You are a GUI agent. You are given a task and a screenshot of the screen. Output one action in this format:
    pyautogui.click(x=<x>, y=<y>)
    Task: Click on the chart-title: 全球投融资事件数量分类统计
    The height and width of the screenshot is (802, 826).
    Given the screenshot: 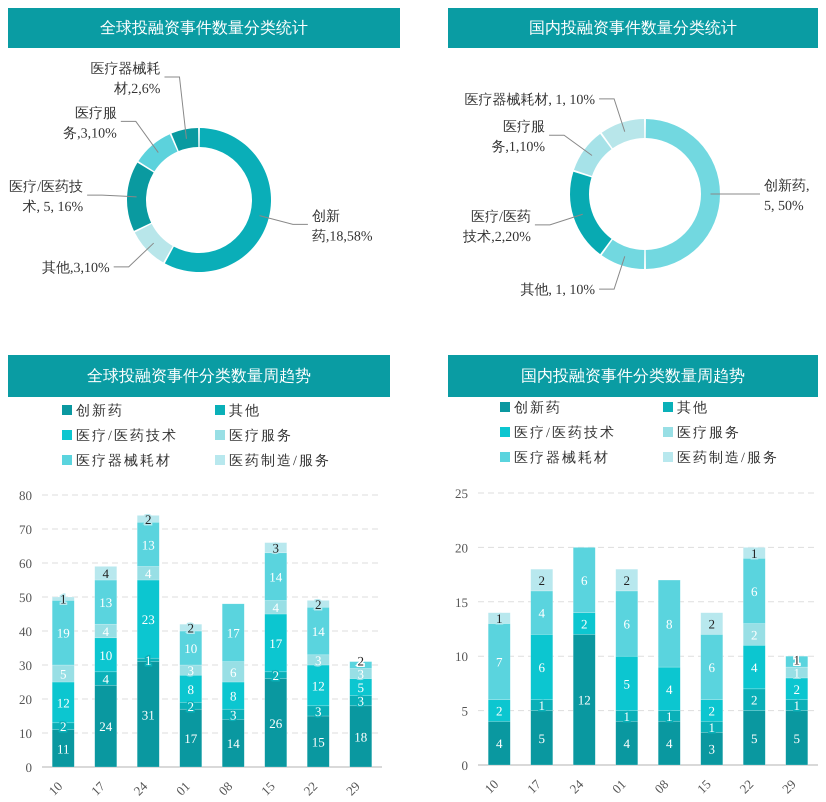 What is the action you would take?
    pyautogui.click(x=204, y=28)
    